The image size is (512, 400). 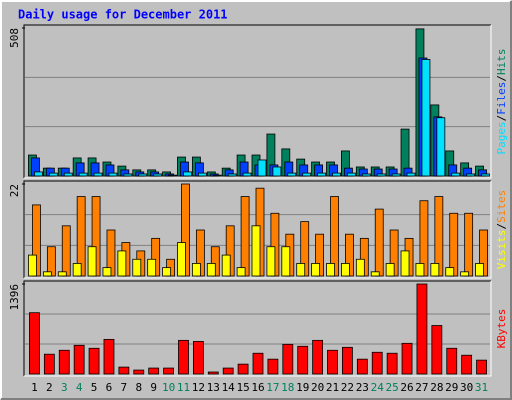 What do you see at coordinates (153, 387) in the screenshot?
I see `x-tick-label: 9` at bounding box center [153, 387].